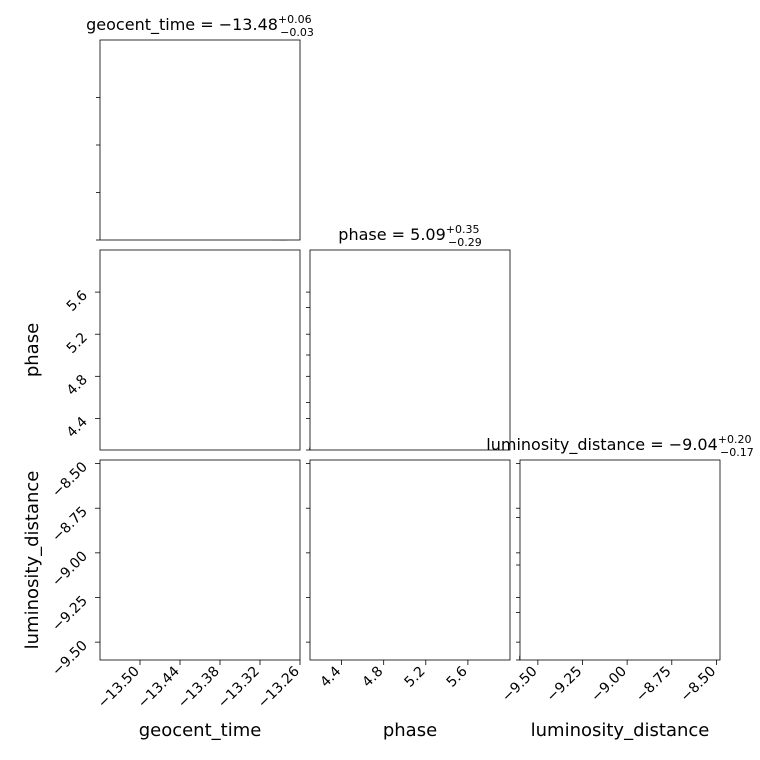 The height and width of the screenshot is (760, 760). Describe the element at coordinates (609, 685) in the screenshot. I see `x-tick-label: −9.00` at that location.